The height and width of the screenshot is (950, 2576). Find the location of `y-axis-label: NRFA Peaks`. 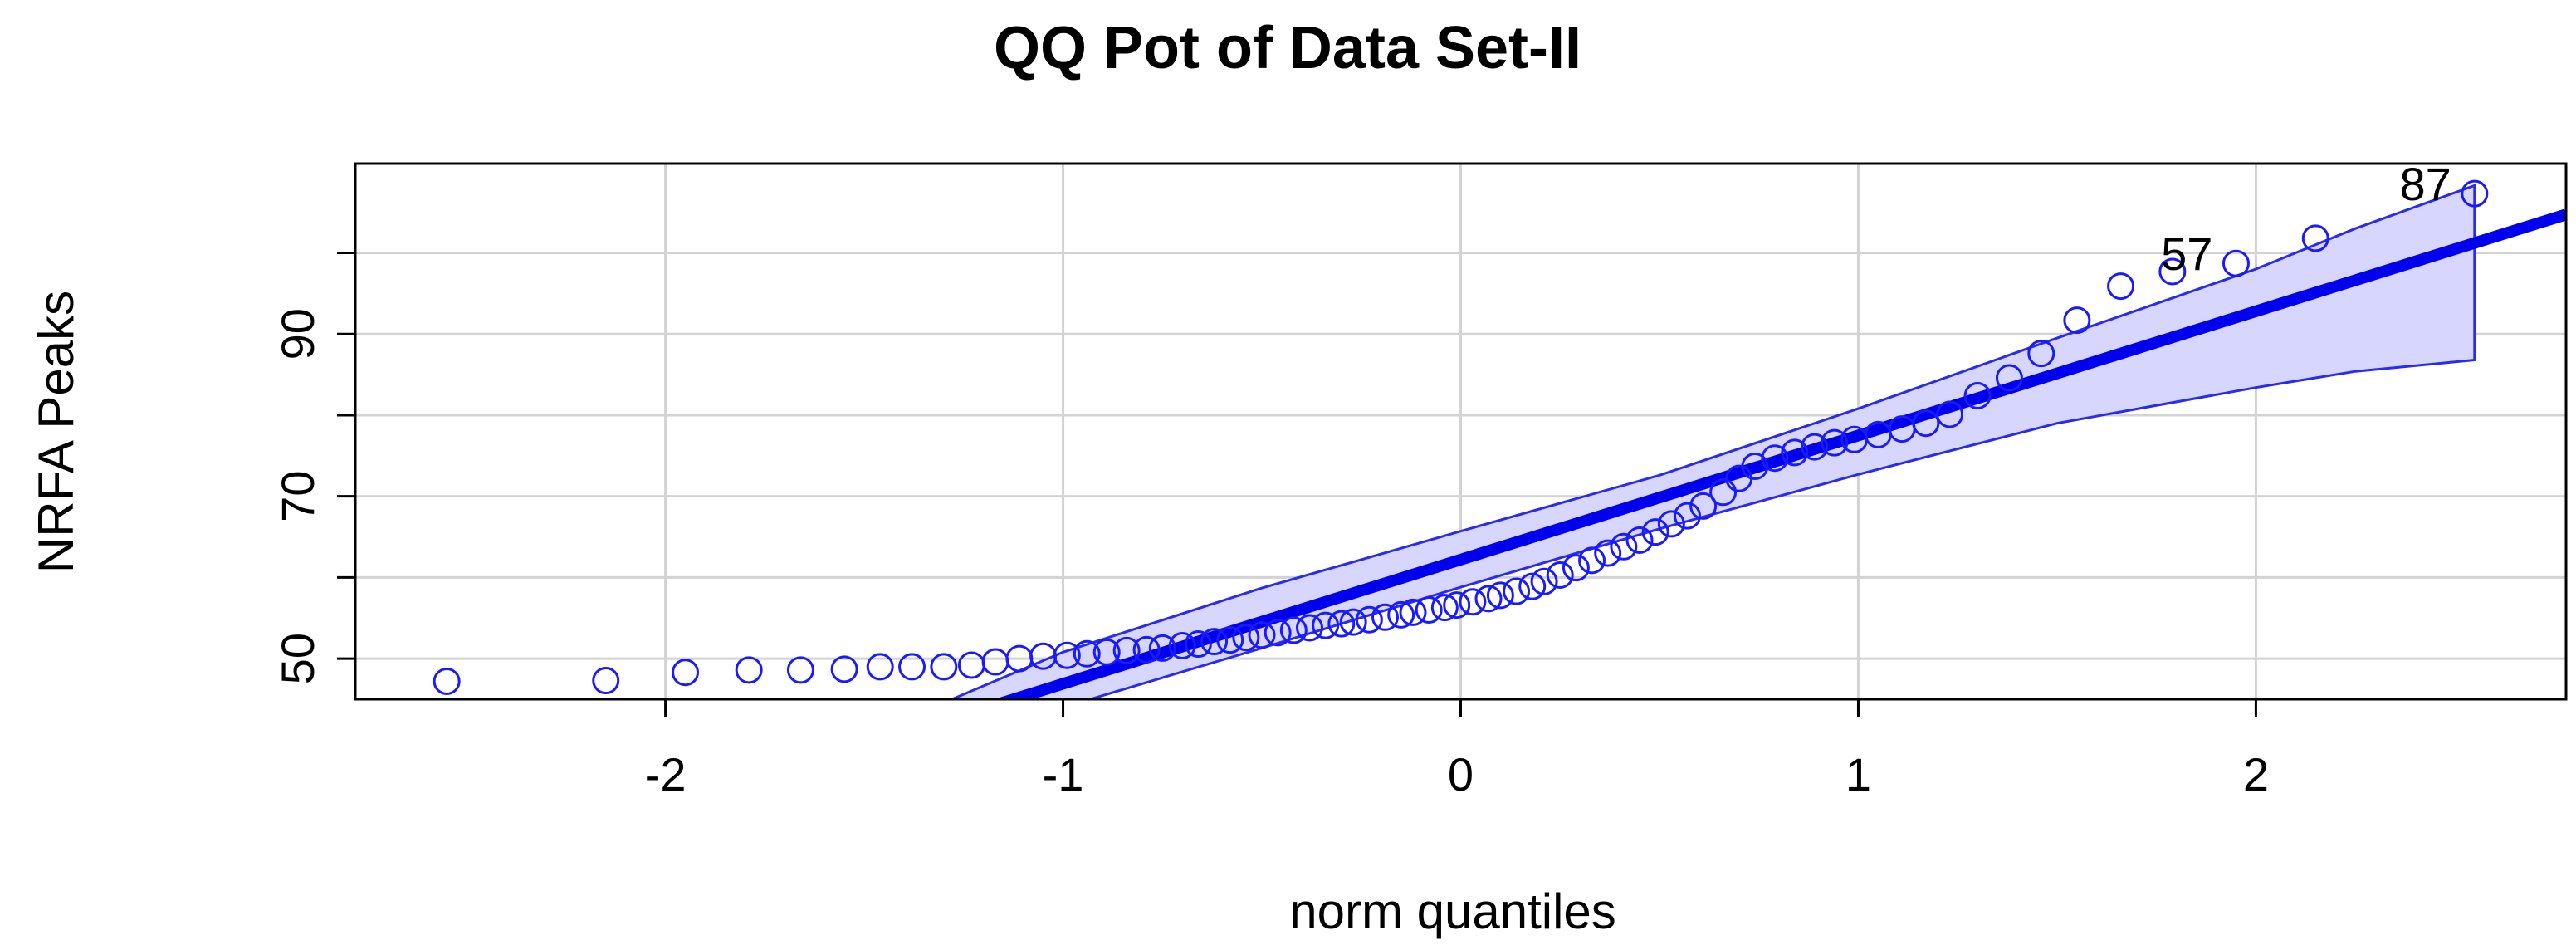

y-axis-label: NRFA Peaks is located at coordinates (56, 432).